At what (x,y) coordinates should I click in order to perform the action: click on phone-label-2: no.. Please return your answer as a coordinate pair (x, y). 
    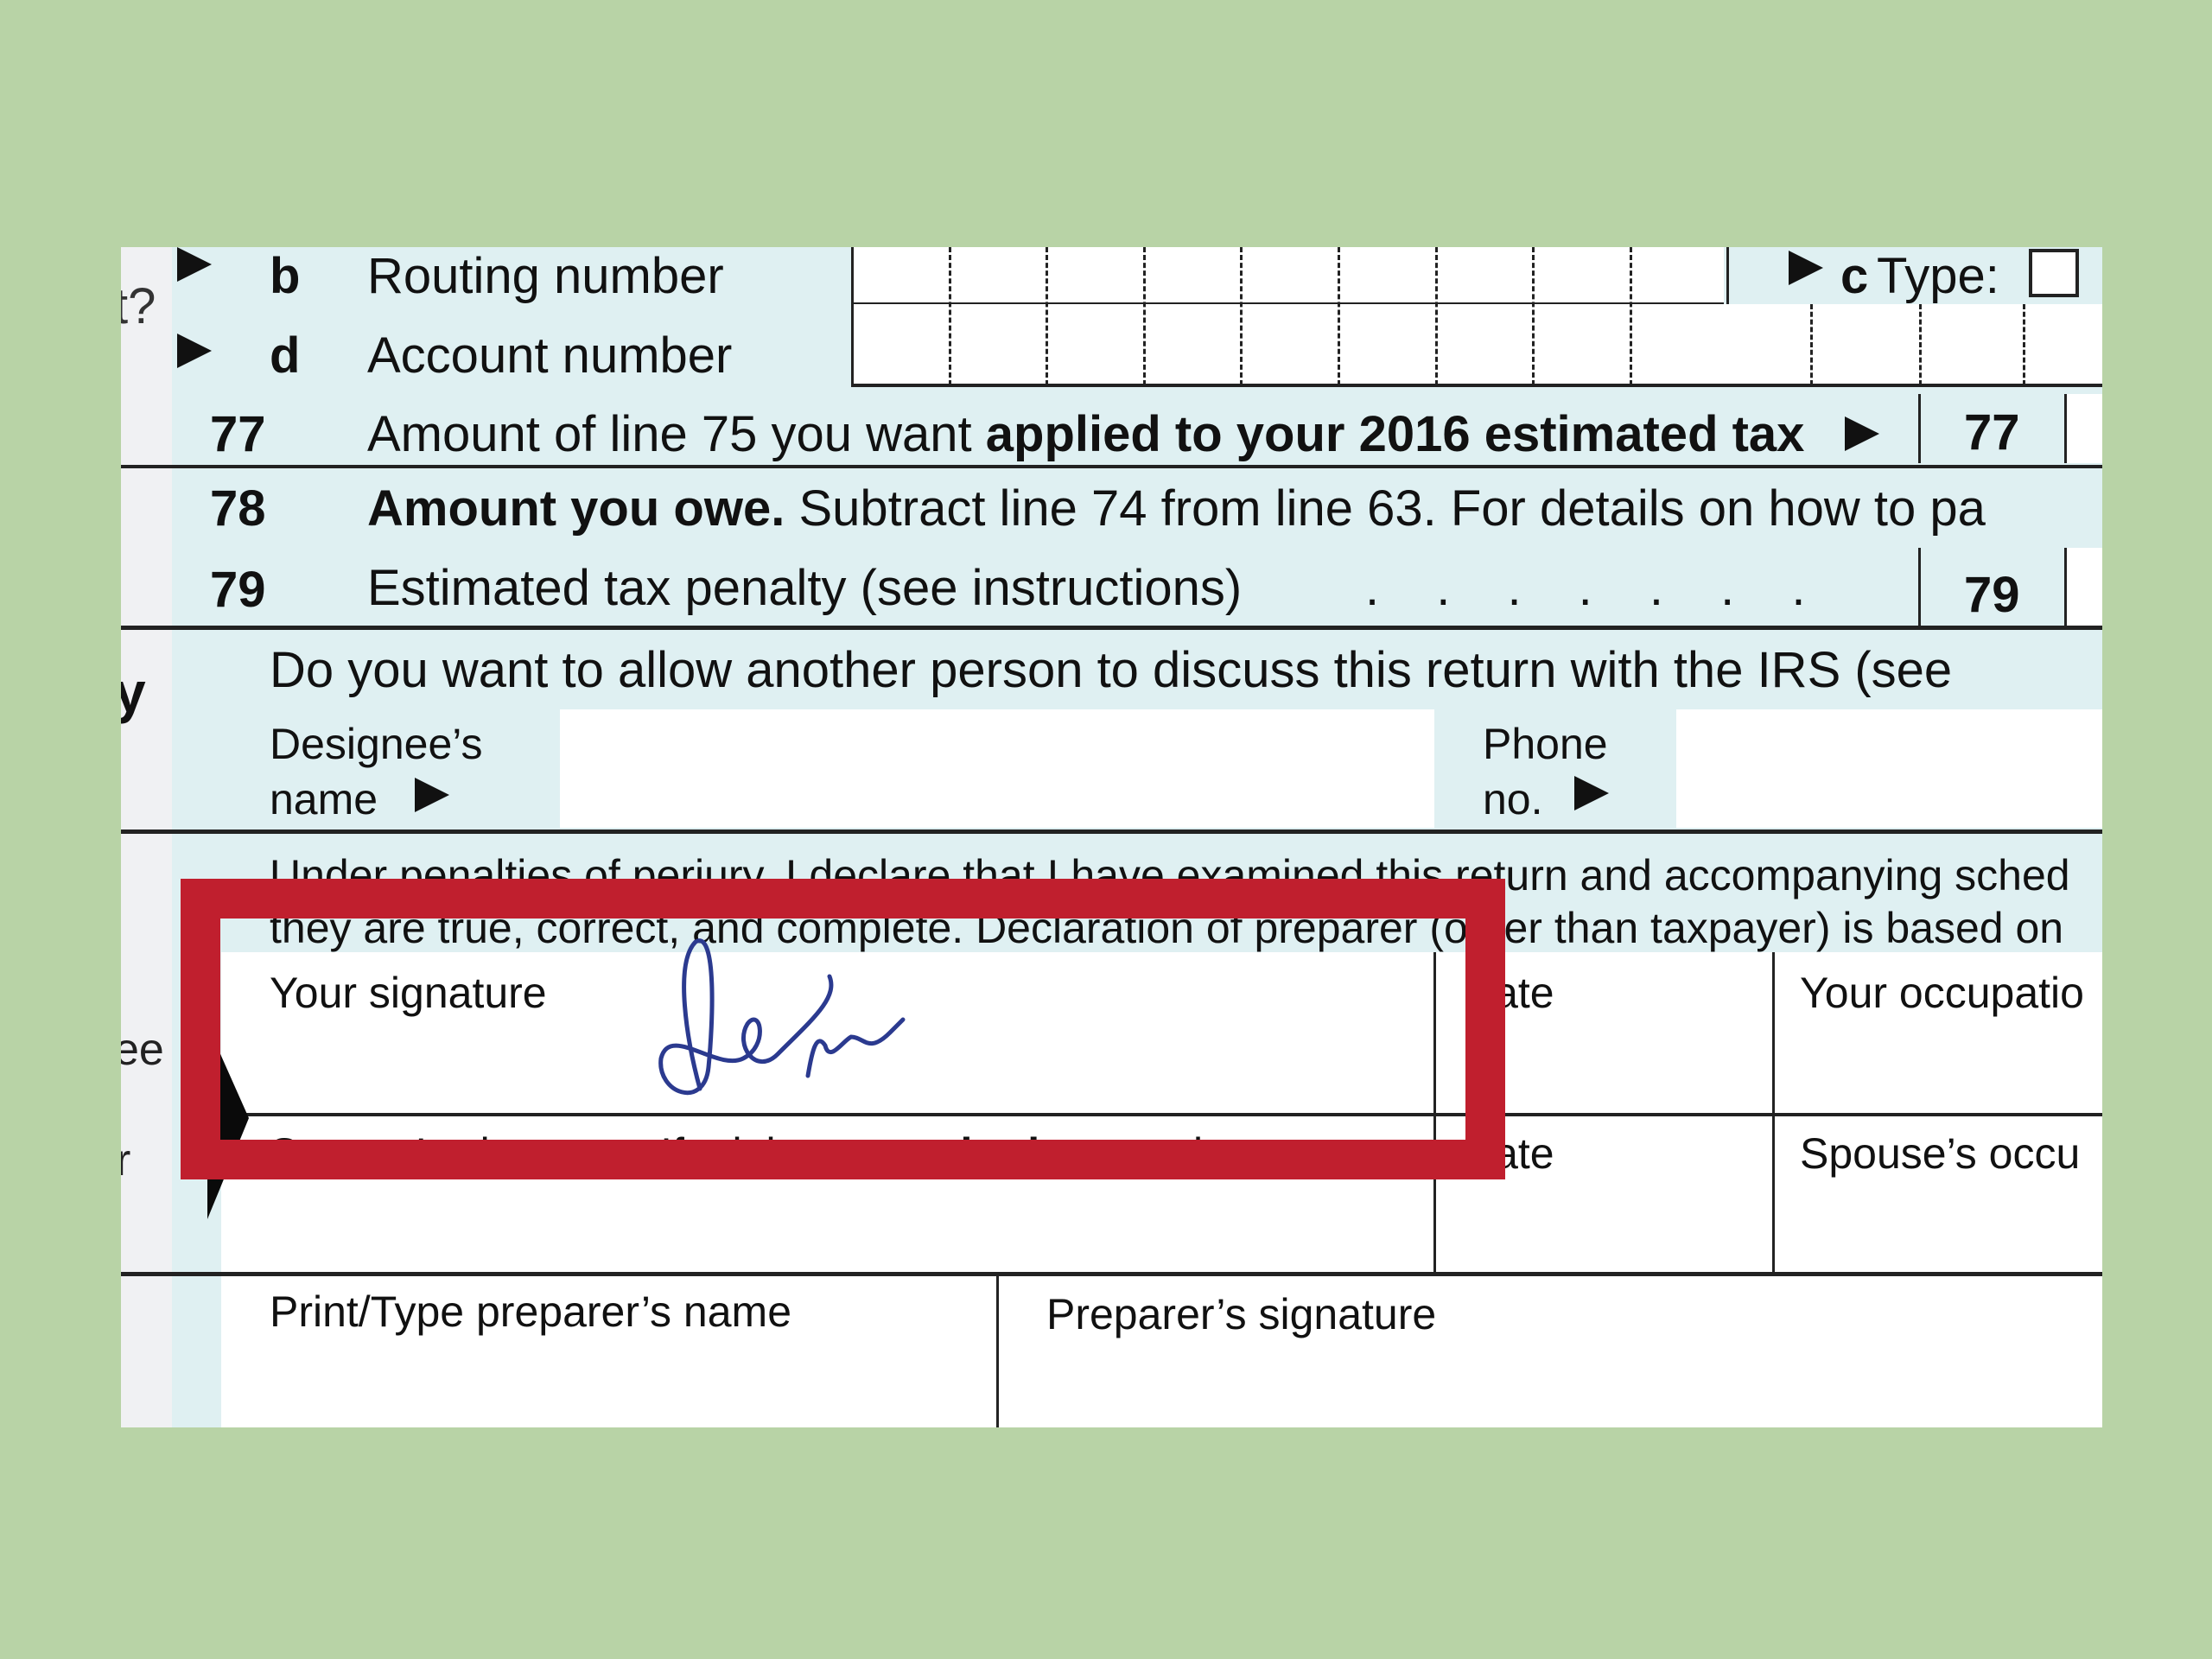
    Looking at the image, I should click on (1513, 799).